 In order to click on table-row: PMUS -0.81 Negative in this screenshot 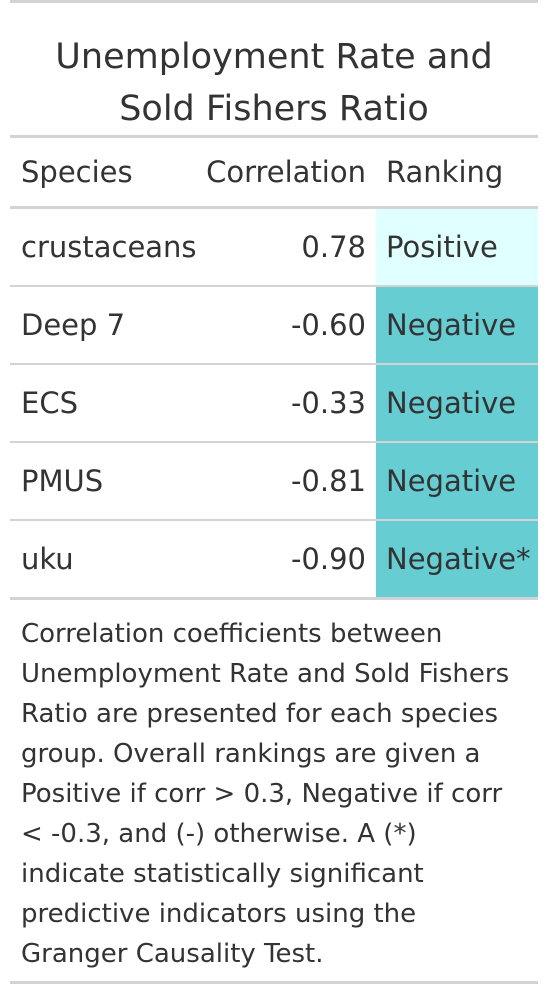, I will do `click(274, 482)`.